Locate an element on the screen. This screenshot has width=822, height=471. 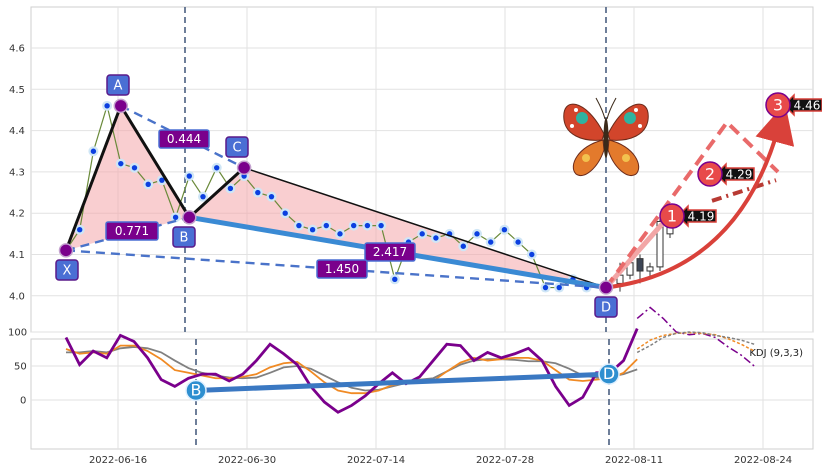
pattern-point-label: X is located at coordinates (67, 271).